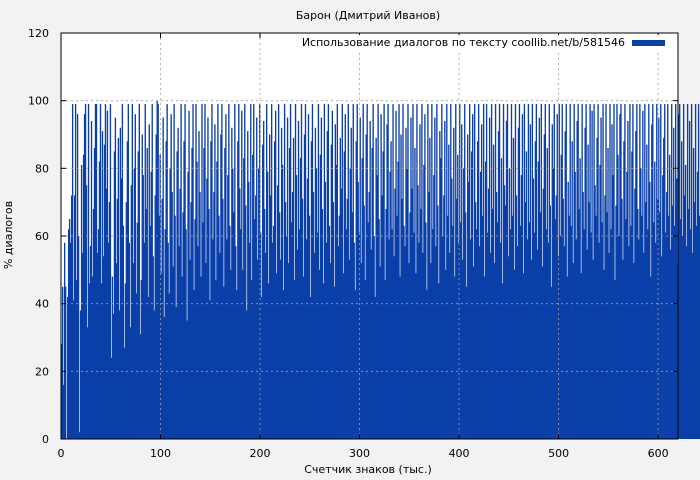 The width and height of the screenshot is (700, 480). I want to click on y-tick-label: 120, so click(38, 33).